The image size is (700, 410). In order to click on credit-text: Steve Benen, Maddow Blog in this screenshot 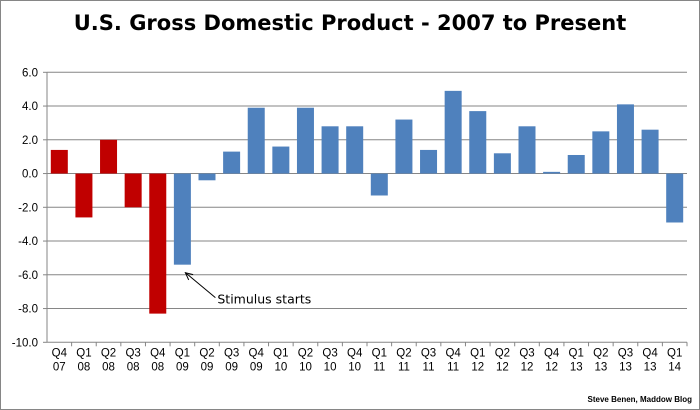, I will do `click(640, 399)`.